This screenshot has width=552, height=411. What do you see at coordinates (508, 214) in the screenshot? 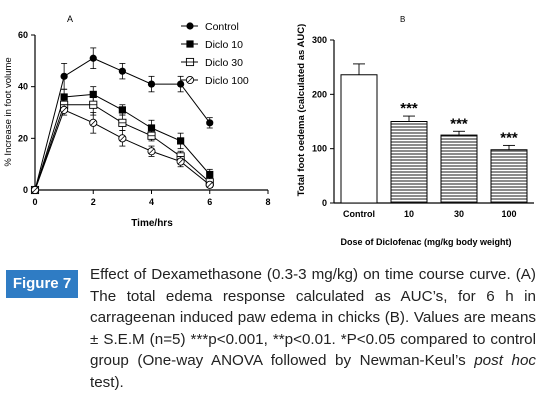
I see `category-label: 100` at bounding box center [508, 214].